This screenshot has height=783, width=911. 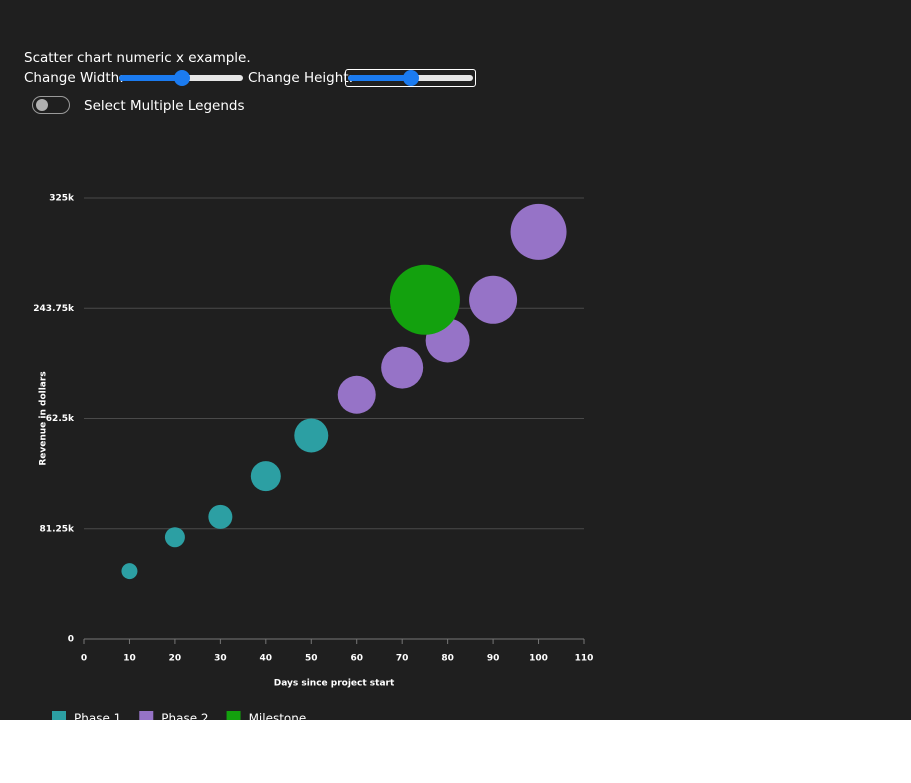 What do you see at coordinates (60, 419) in the screenshot?
I see `y-tick-label: 62.5k` at bounding box center [60, 419].